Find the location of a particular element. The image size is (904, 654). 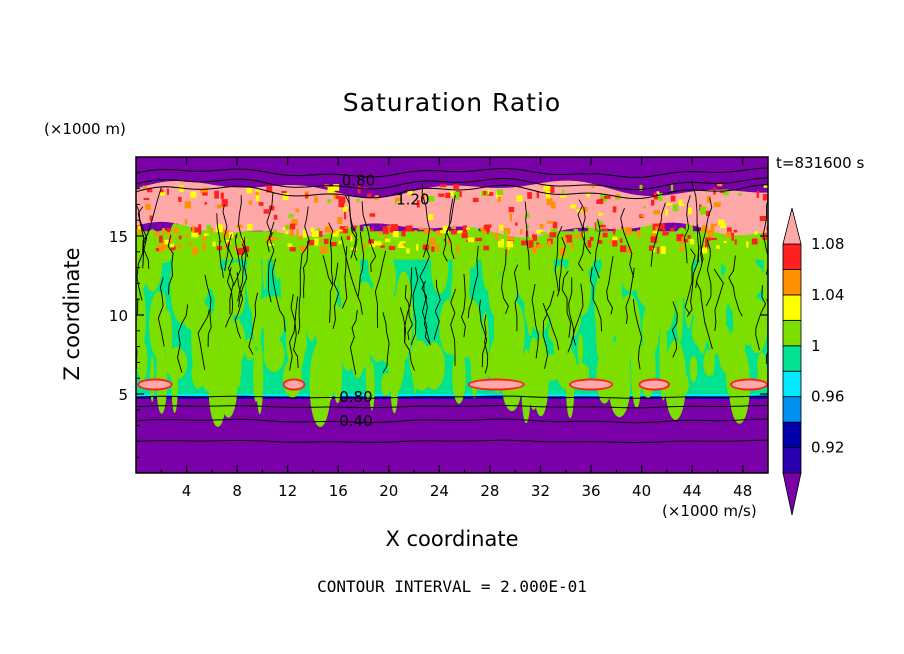

y-tick-label: 10 is located at coordinates (118, 316).